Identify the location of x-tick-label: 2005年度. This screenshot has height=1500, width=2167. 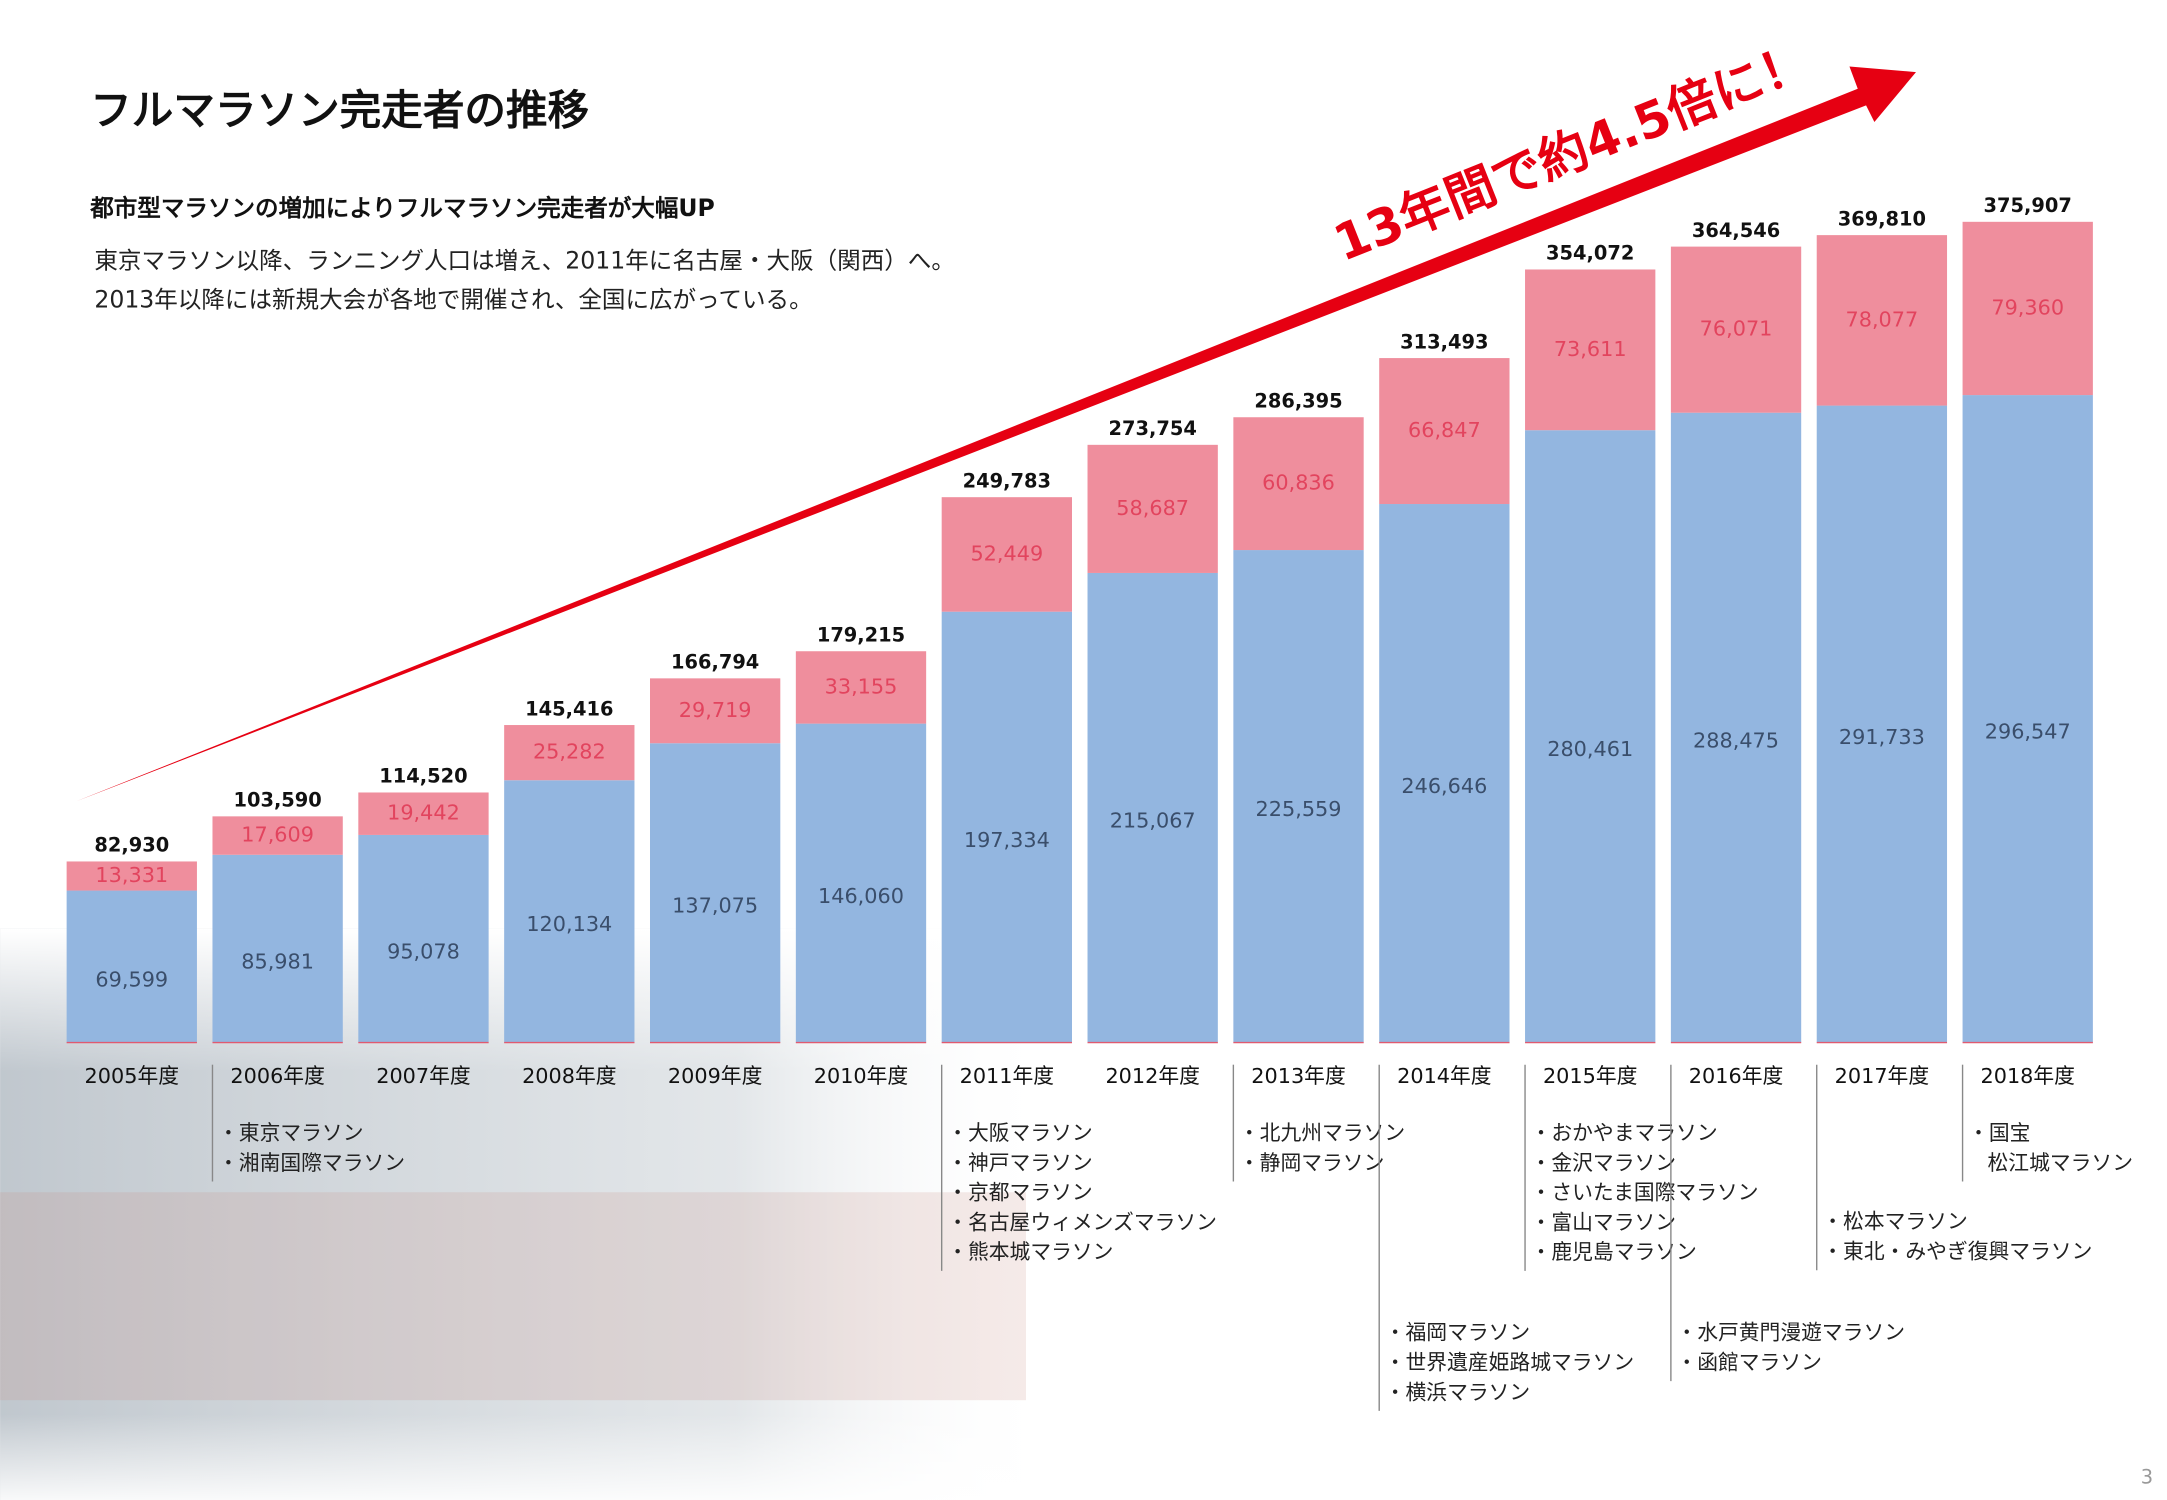
(132, 1076).